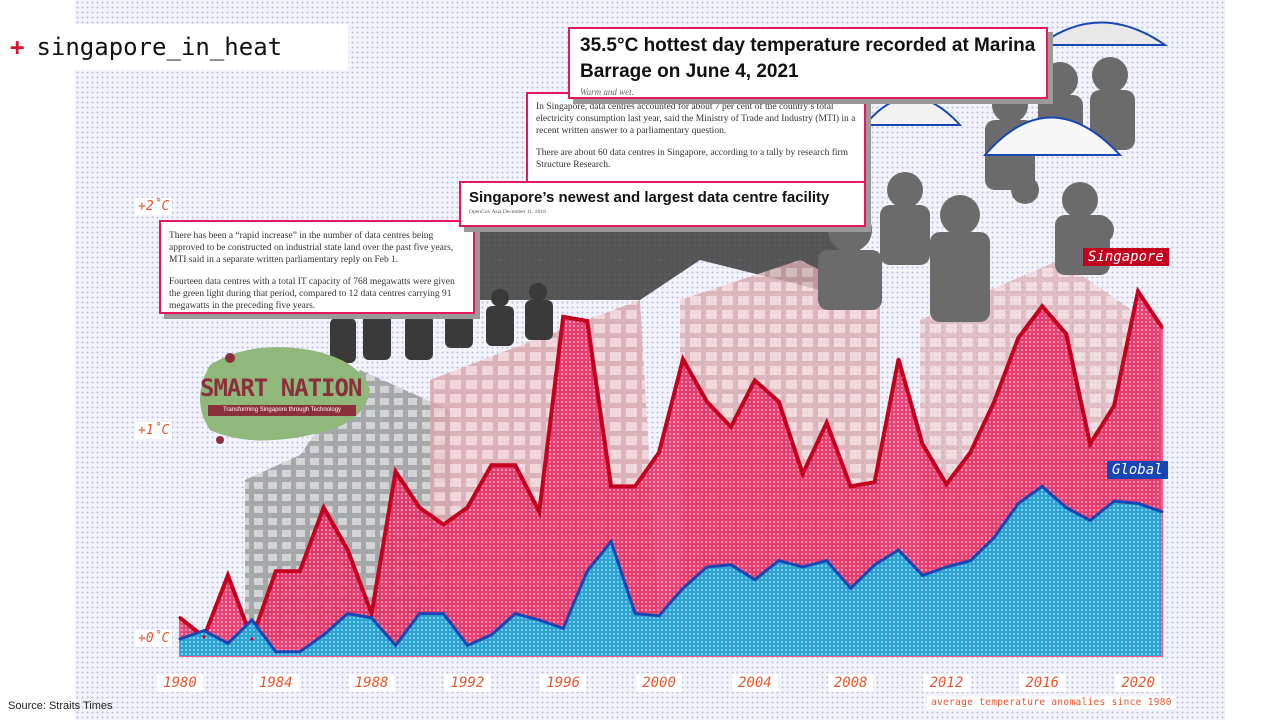  Describe the element at coordinates (1090, 520) in the screenshot. I see `global-point-2018` at that location.